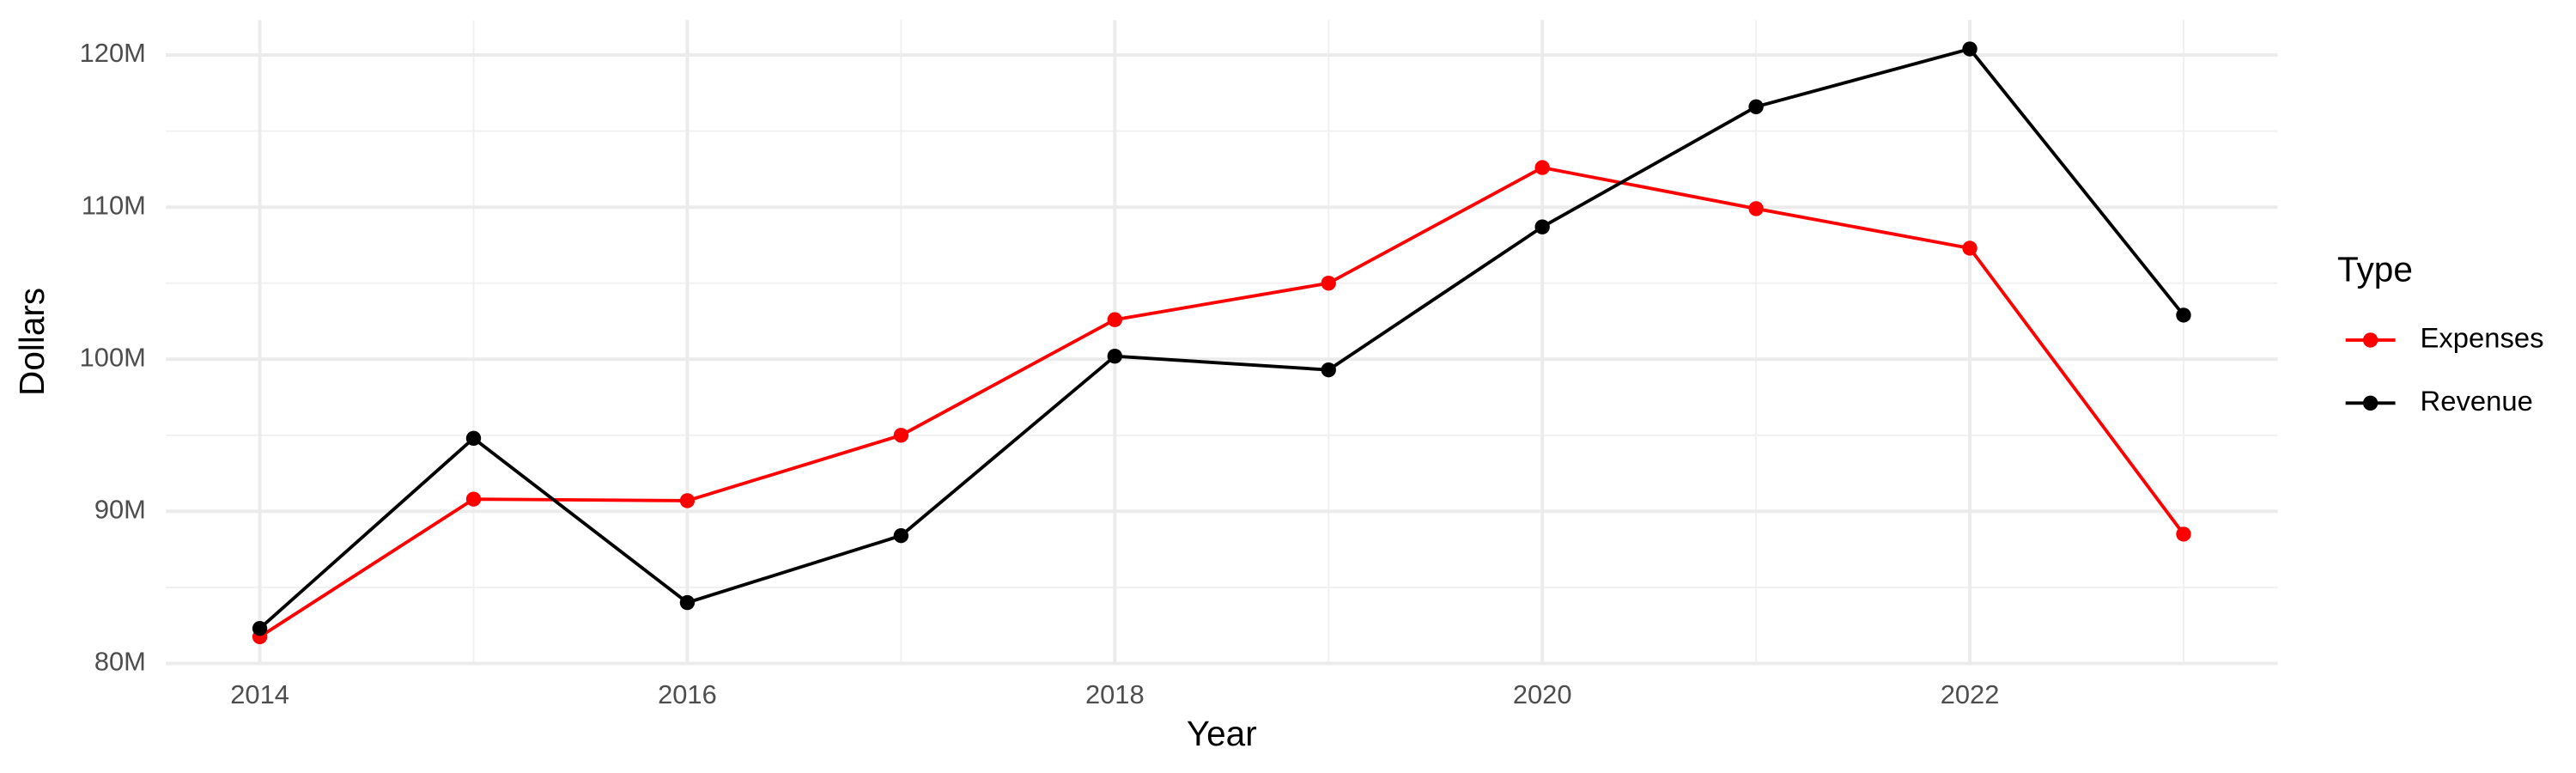 The image size is (2576, 773). I want to click on y-axis-title: Dollars, so click(32, 342).